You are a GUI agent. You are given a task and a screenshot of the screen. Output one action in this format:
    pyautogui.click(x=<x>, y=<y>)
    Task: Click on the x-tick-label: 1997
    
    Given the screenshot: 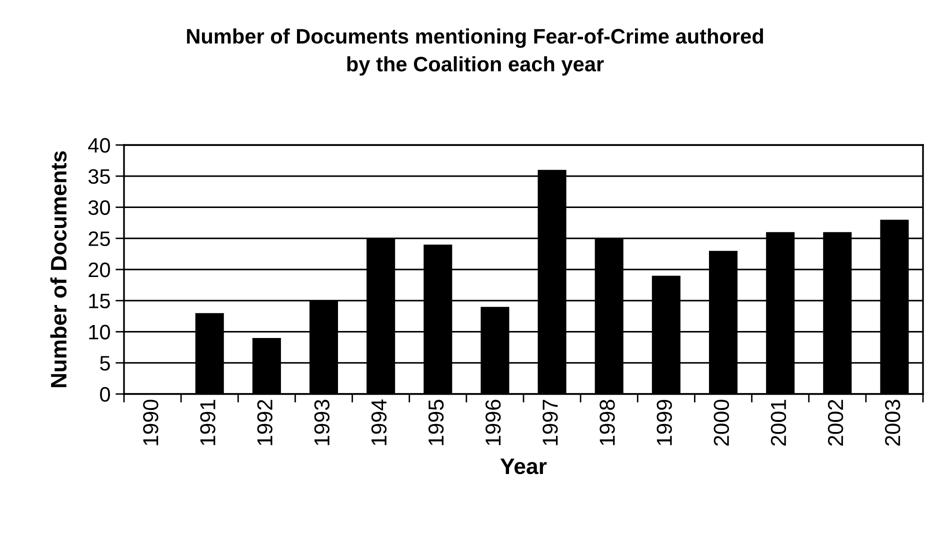 What is the action you would take?
    pyautogui.click(x=550, y=423)
    